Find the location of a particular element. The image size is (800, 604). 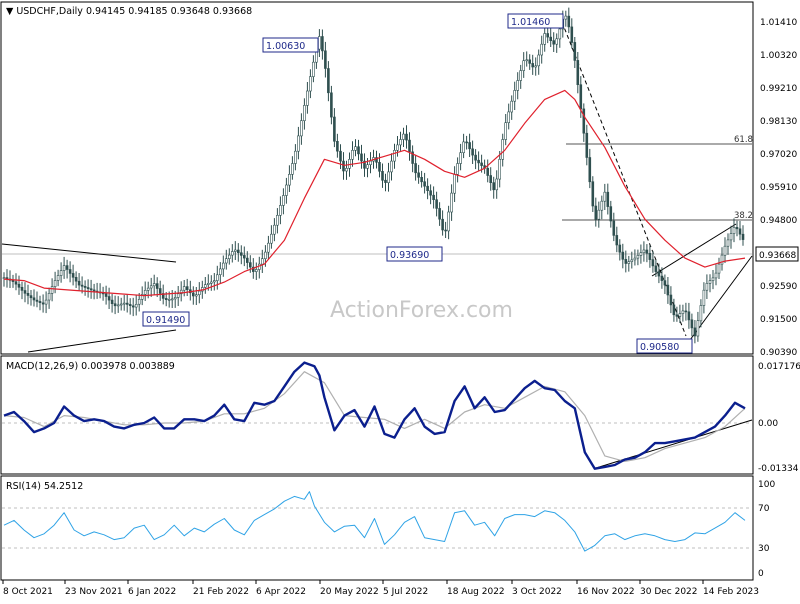

rsi-line is located at coordinates (374, 521).